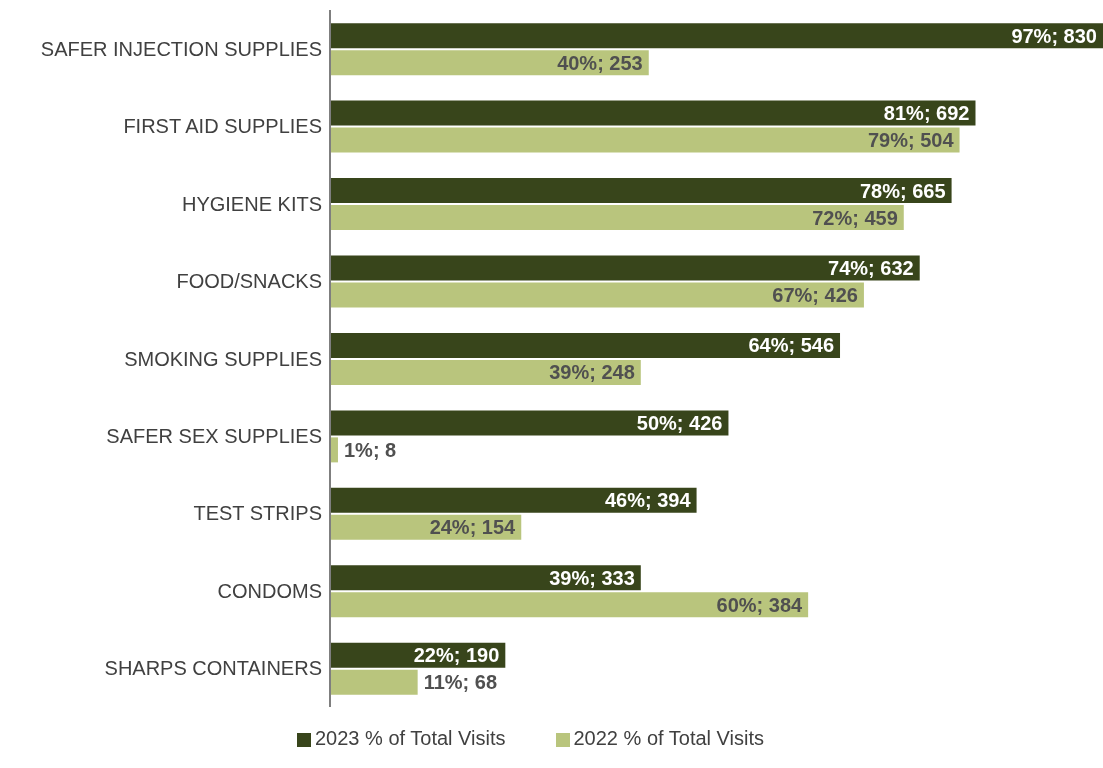 Image resolution: width=1103 pixels, height=768 pixels. I want to click on data-label: 39%; 333, so click(592, 577).